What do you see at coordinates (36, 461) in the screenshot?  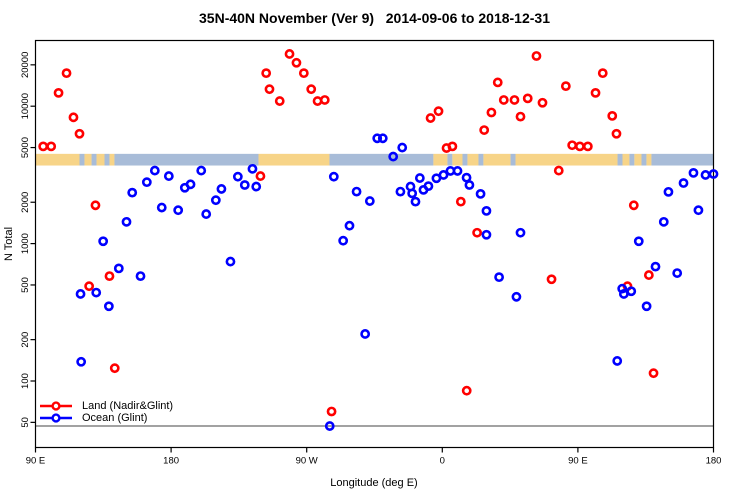 I see `x-tick-label: 90 E` at bounding box center [36, 461].